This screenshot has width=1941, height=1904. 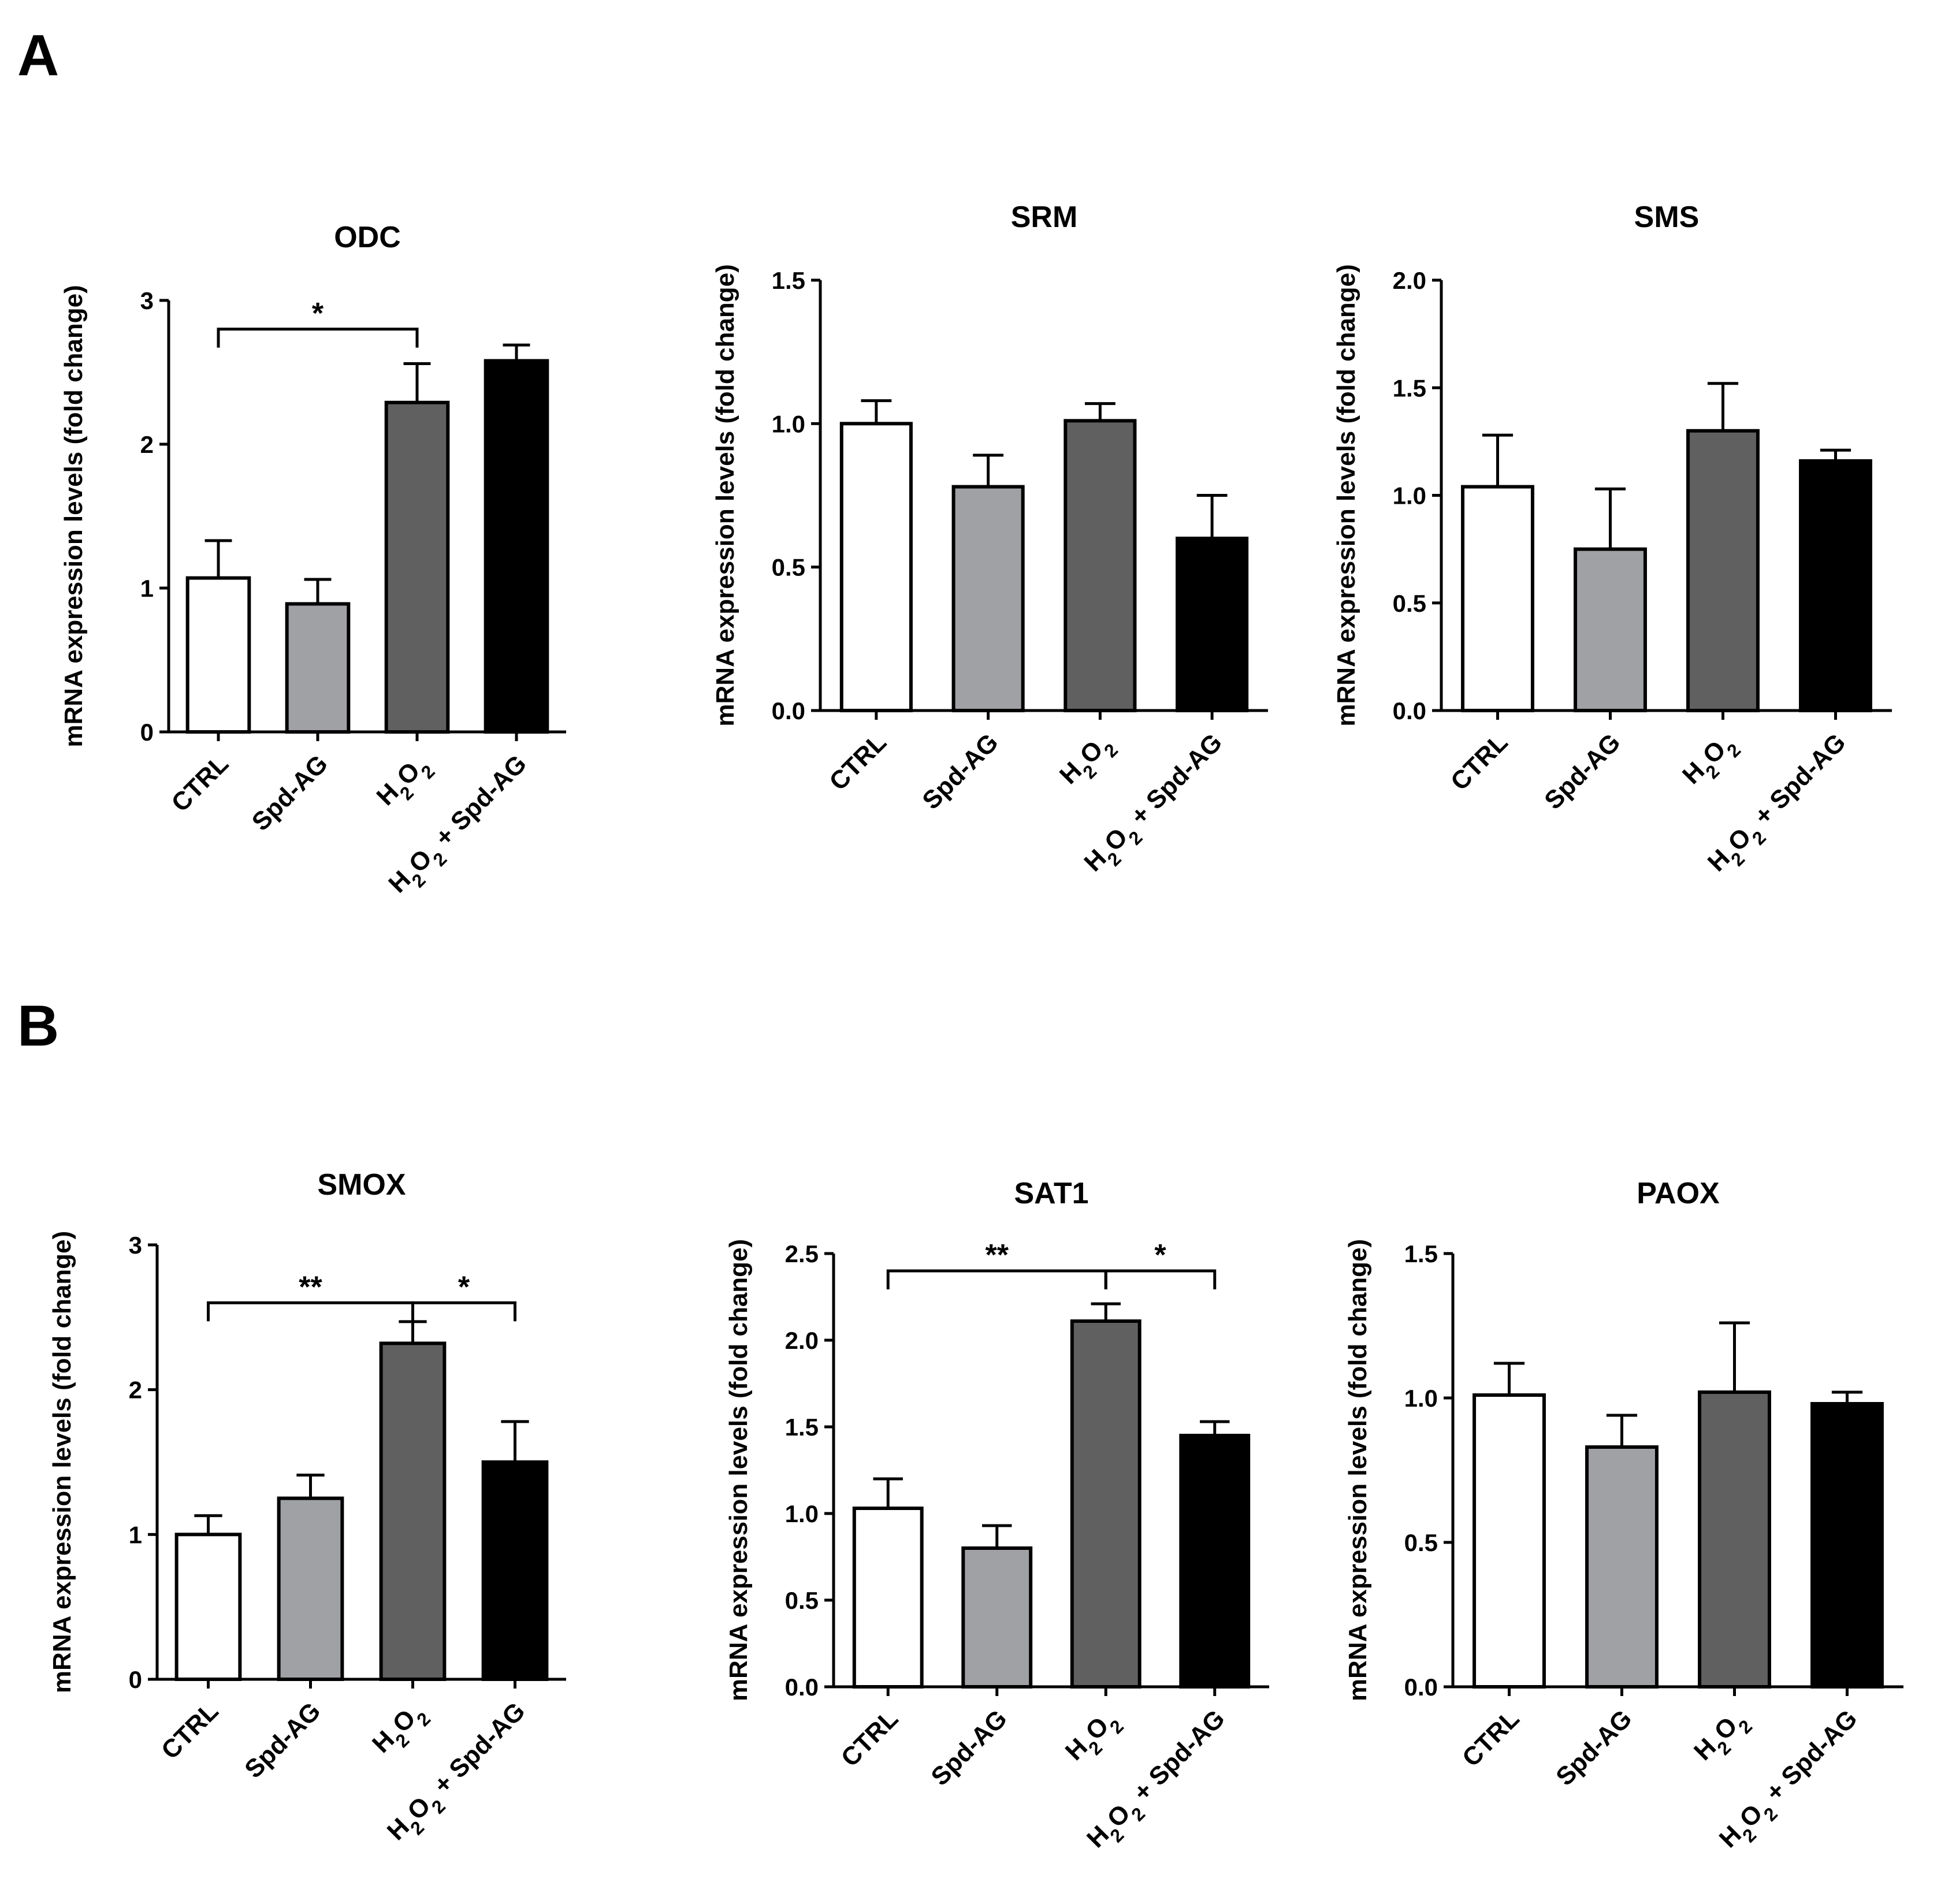 I want to click on y-tick-label: 2.5, so click(x=802, y=1253).